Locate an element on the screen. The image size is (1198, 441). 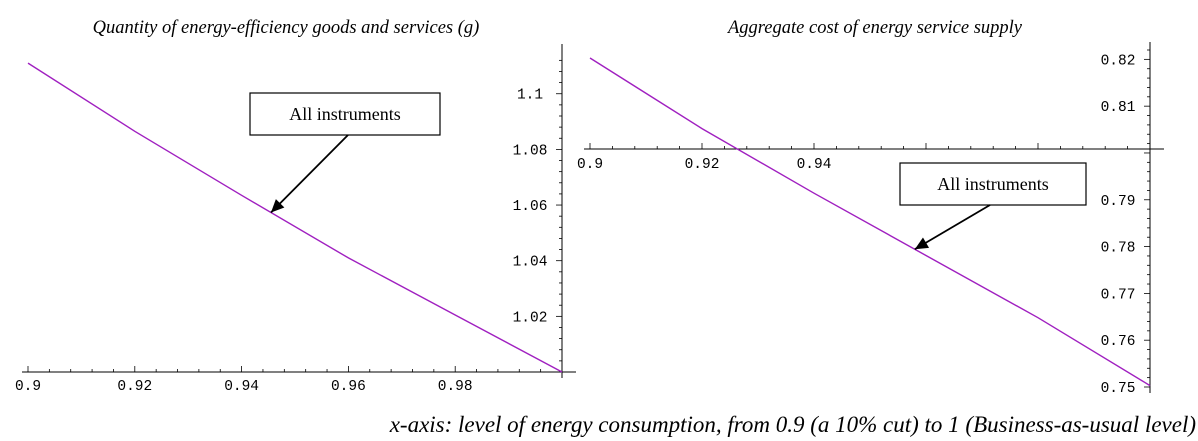
y-tick-label: 0.78 is located at coordinates (1118, 249).